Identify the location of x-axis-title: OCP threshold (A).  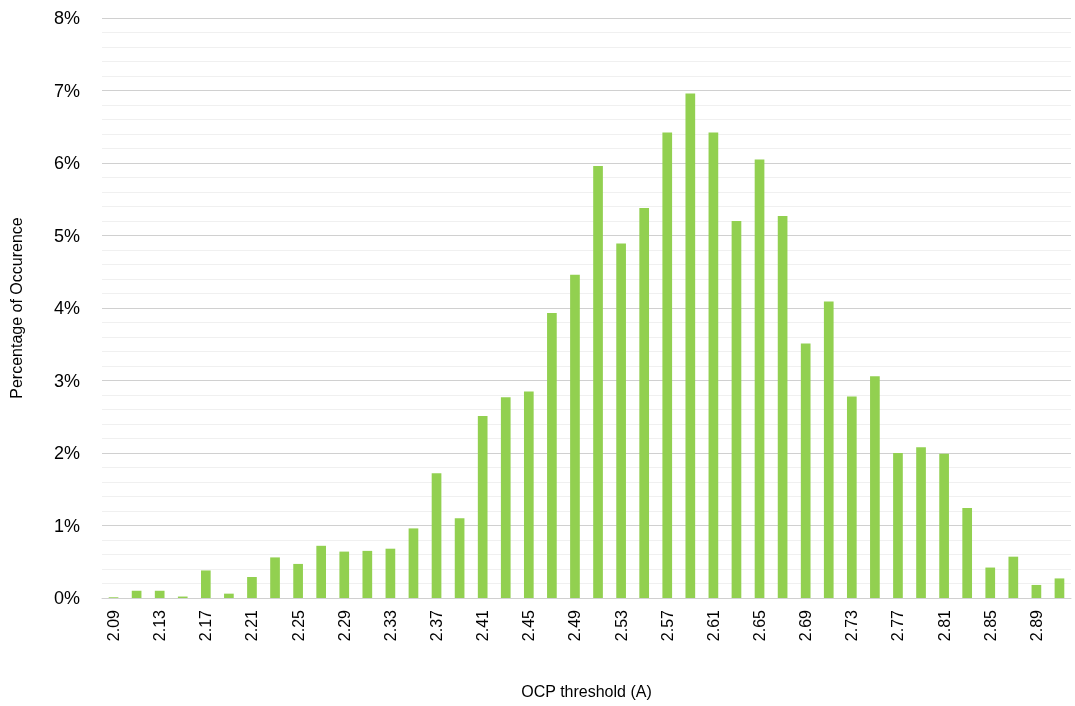
(586, 691).